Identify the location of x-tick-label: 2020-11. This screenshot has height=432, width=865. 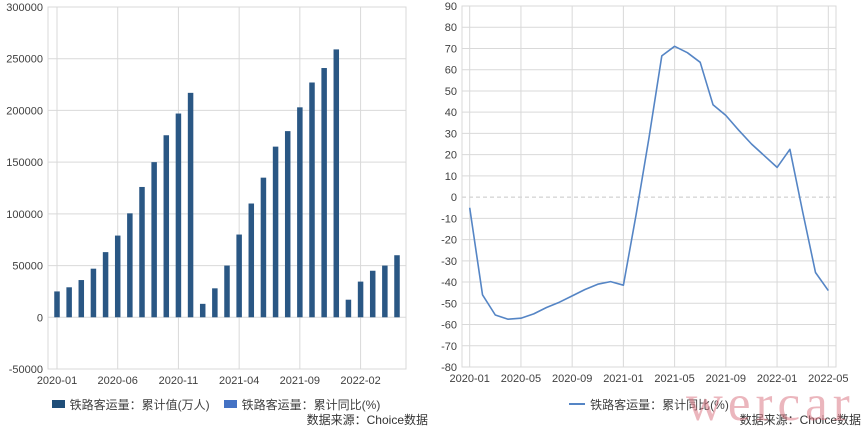
(179, 381).